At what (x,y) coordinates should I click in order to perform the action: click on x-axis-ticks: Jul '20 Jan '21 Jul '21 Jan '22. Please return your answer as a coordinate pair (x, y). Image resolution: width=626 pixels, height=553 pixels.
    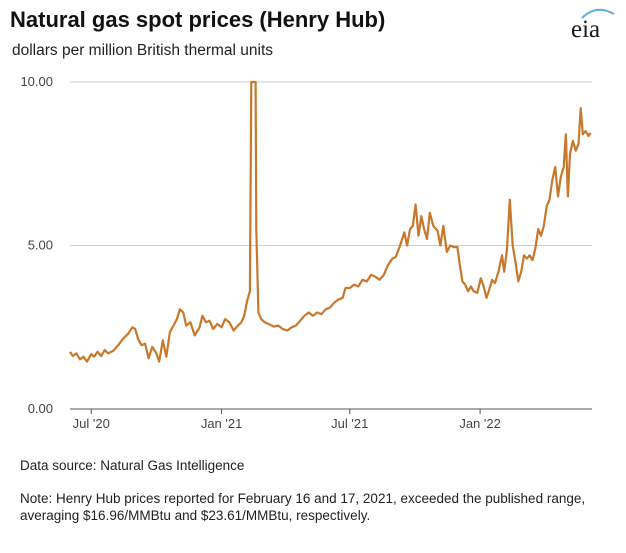
    Looking at the image, I should click on (287, 420).